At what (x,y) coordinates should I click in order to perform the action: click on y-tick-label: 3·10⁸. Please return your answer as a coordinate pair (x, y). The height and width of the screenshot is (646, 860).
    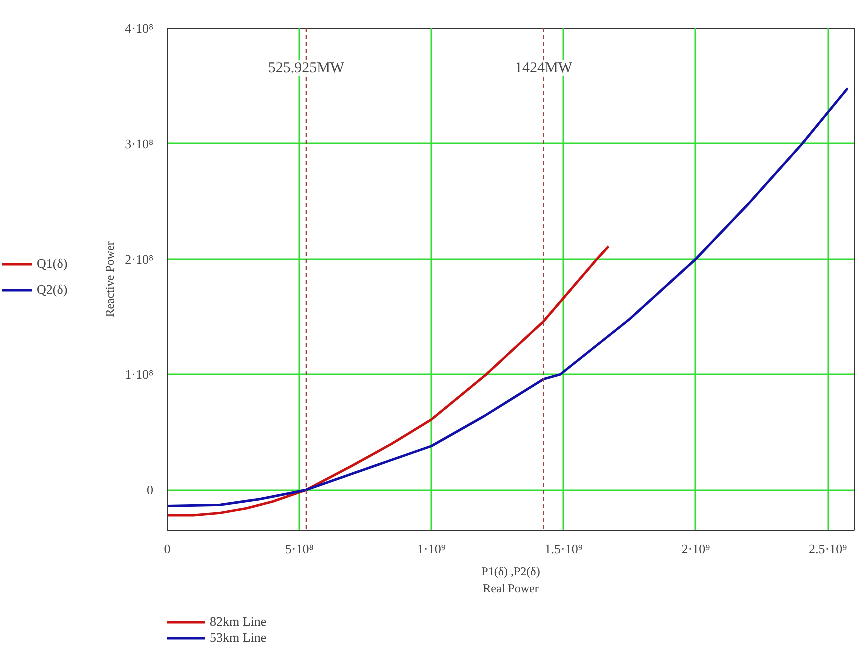
    Looking at the image, I should click on (139, 144).